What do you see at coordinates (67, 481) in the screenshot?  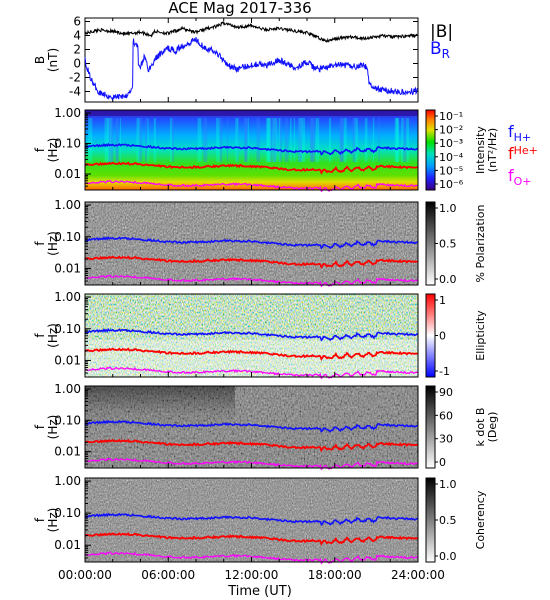 I see `coherency-ytick-label: 1.00` at bounding box center [67, 481].